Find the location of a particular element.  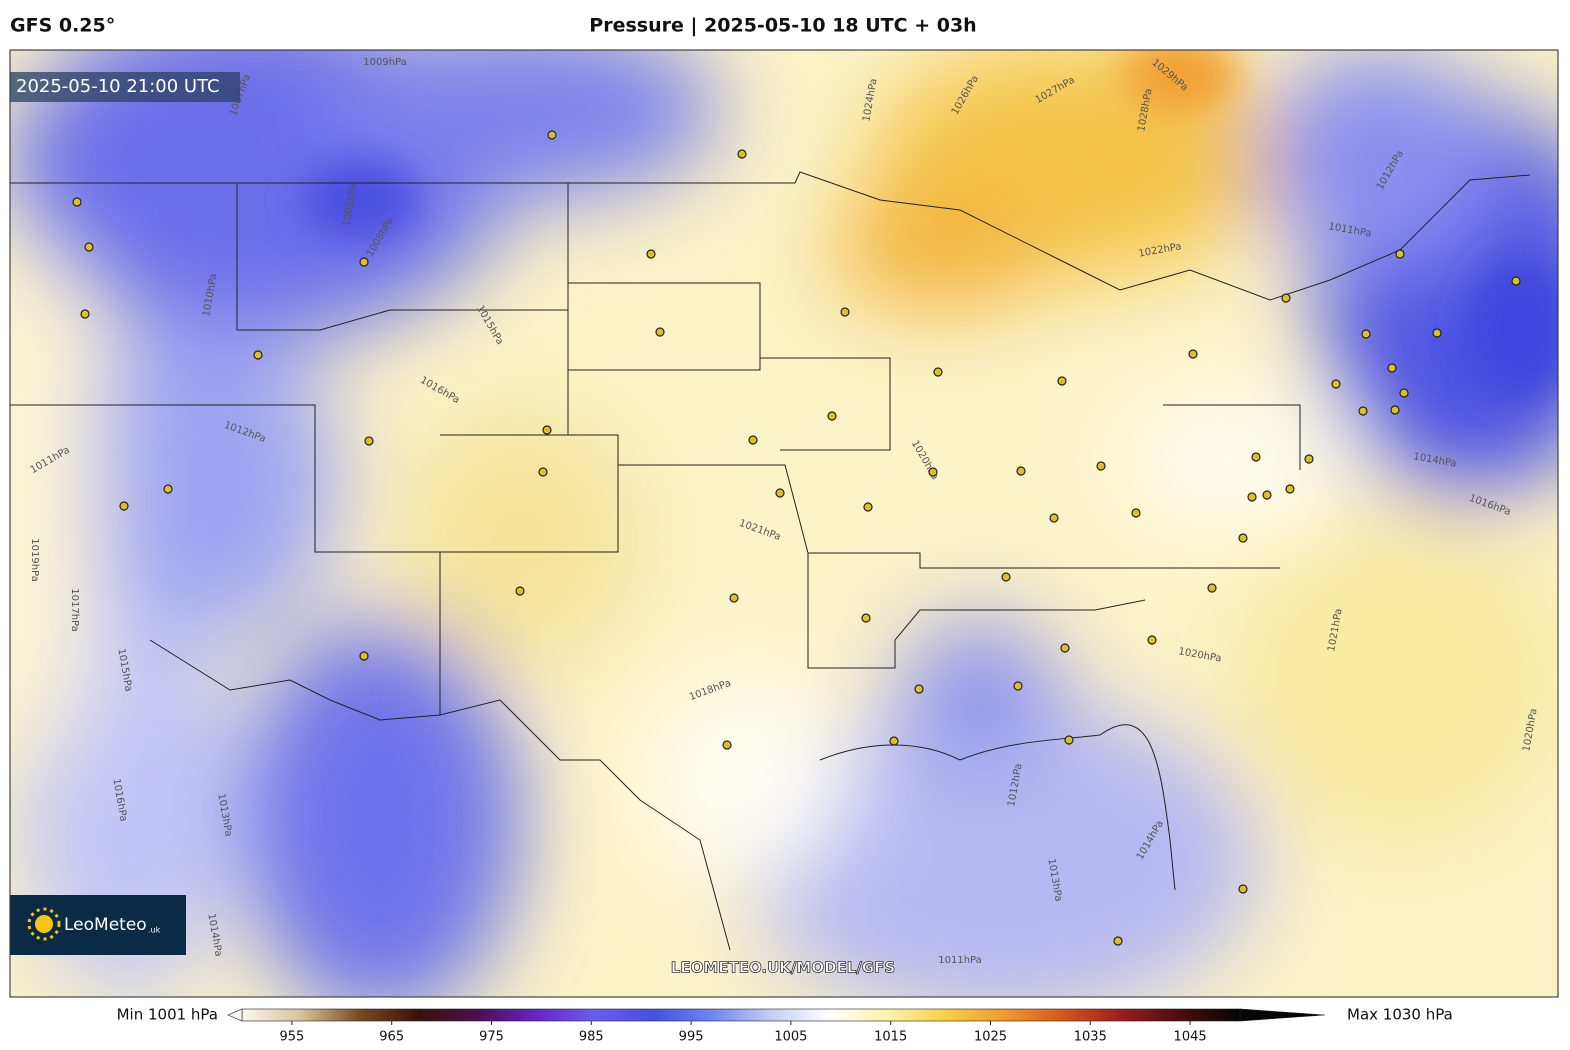

logo-suffix: .uk is located at coordinates (154, 930).